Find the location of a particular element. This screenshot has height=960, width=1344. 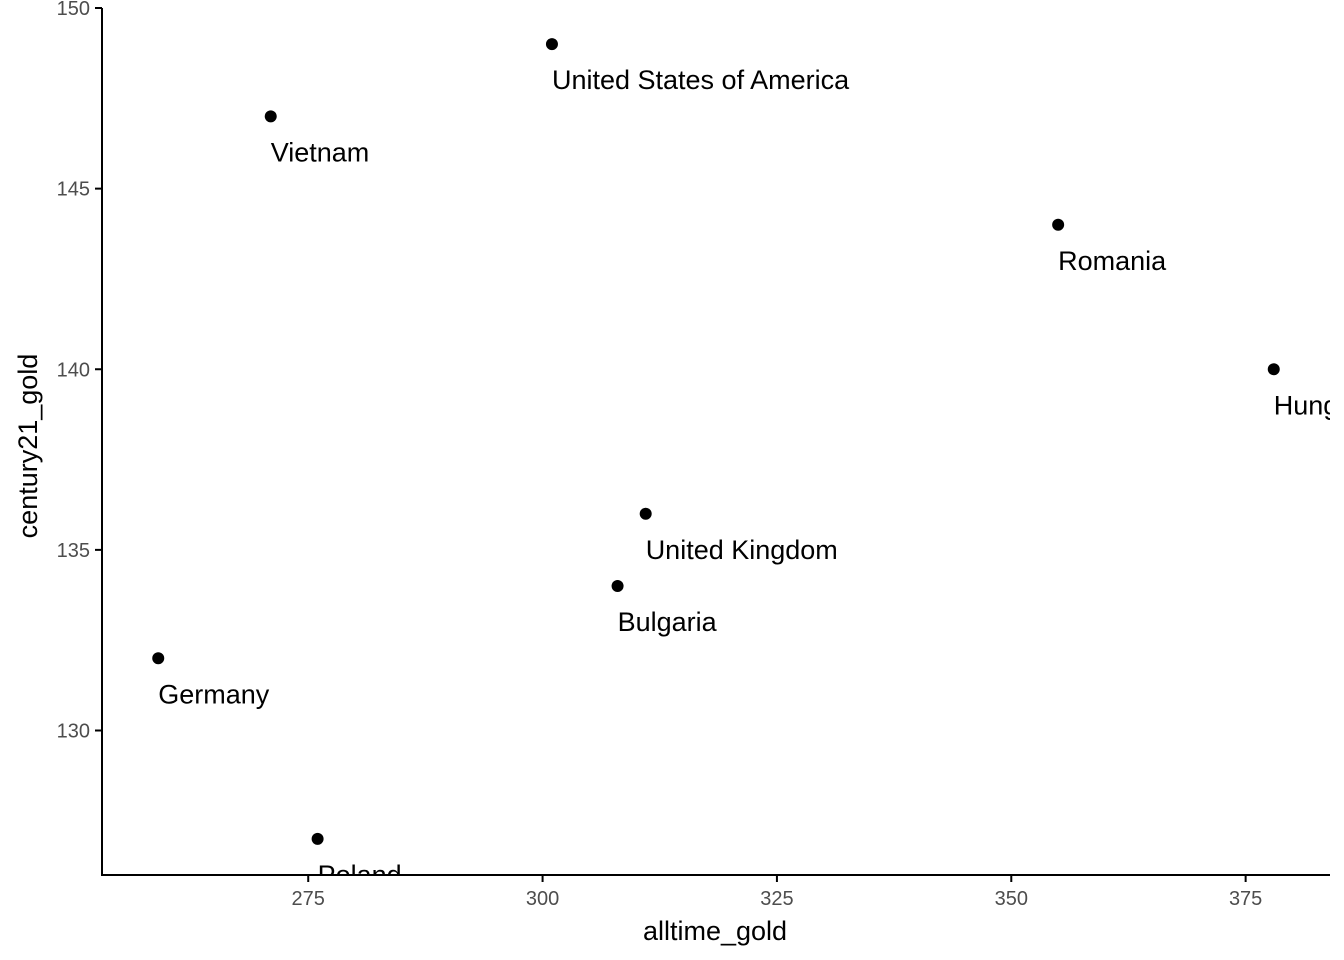

x-tick-label: 300 is located at coordinates (542, 899).